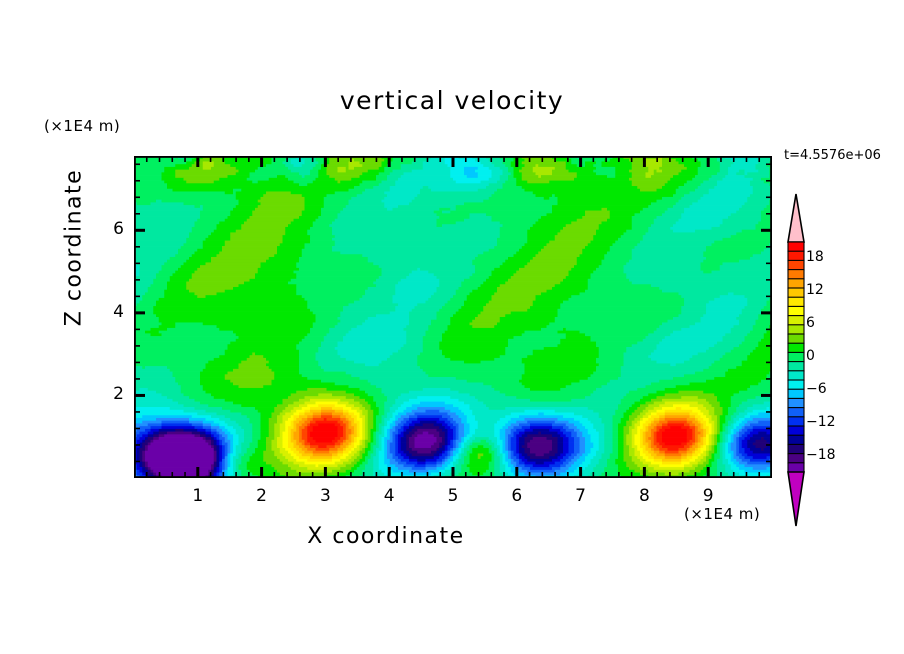 The width and height of the screenshot is (904, 654). What do you see at coordinates (722, 514) in the screenshot?
I see `x-axis-units-label: (×1E4 m)` at bounding box center [722, 514].